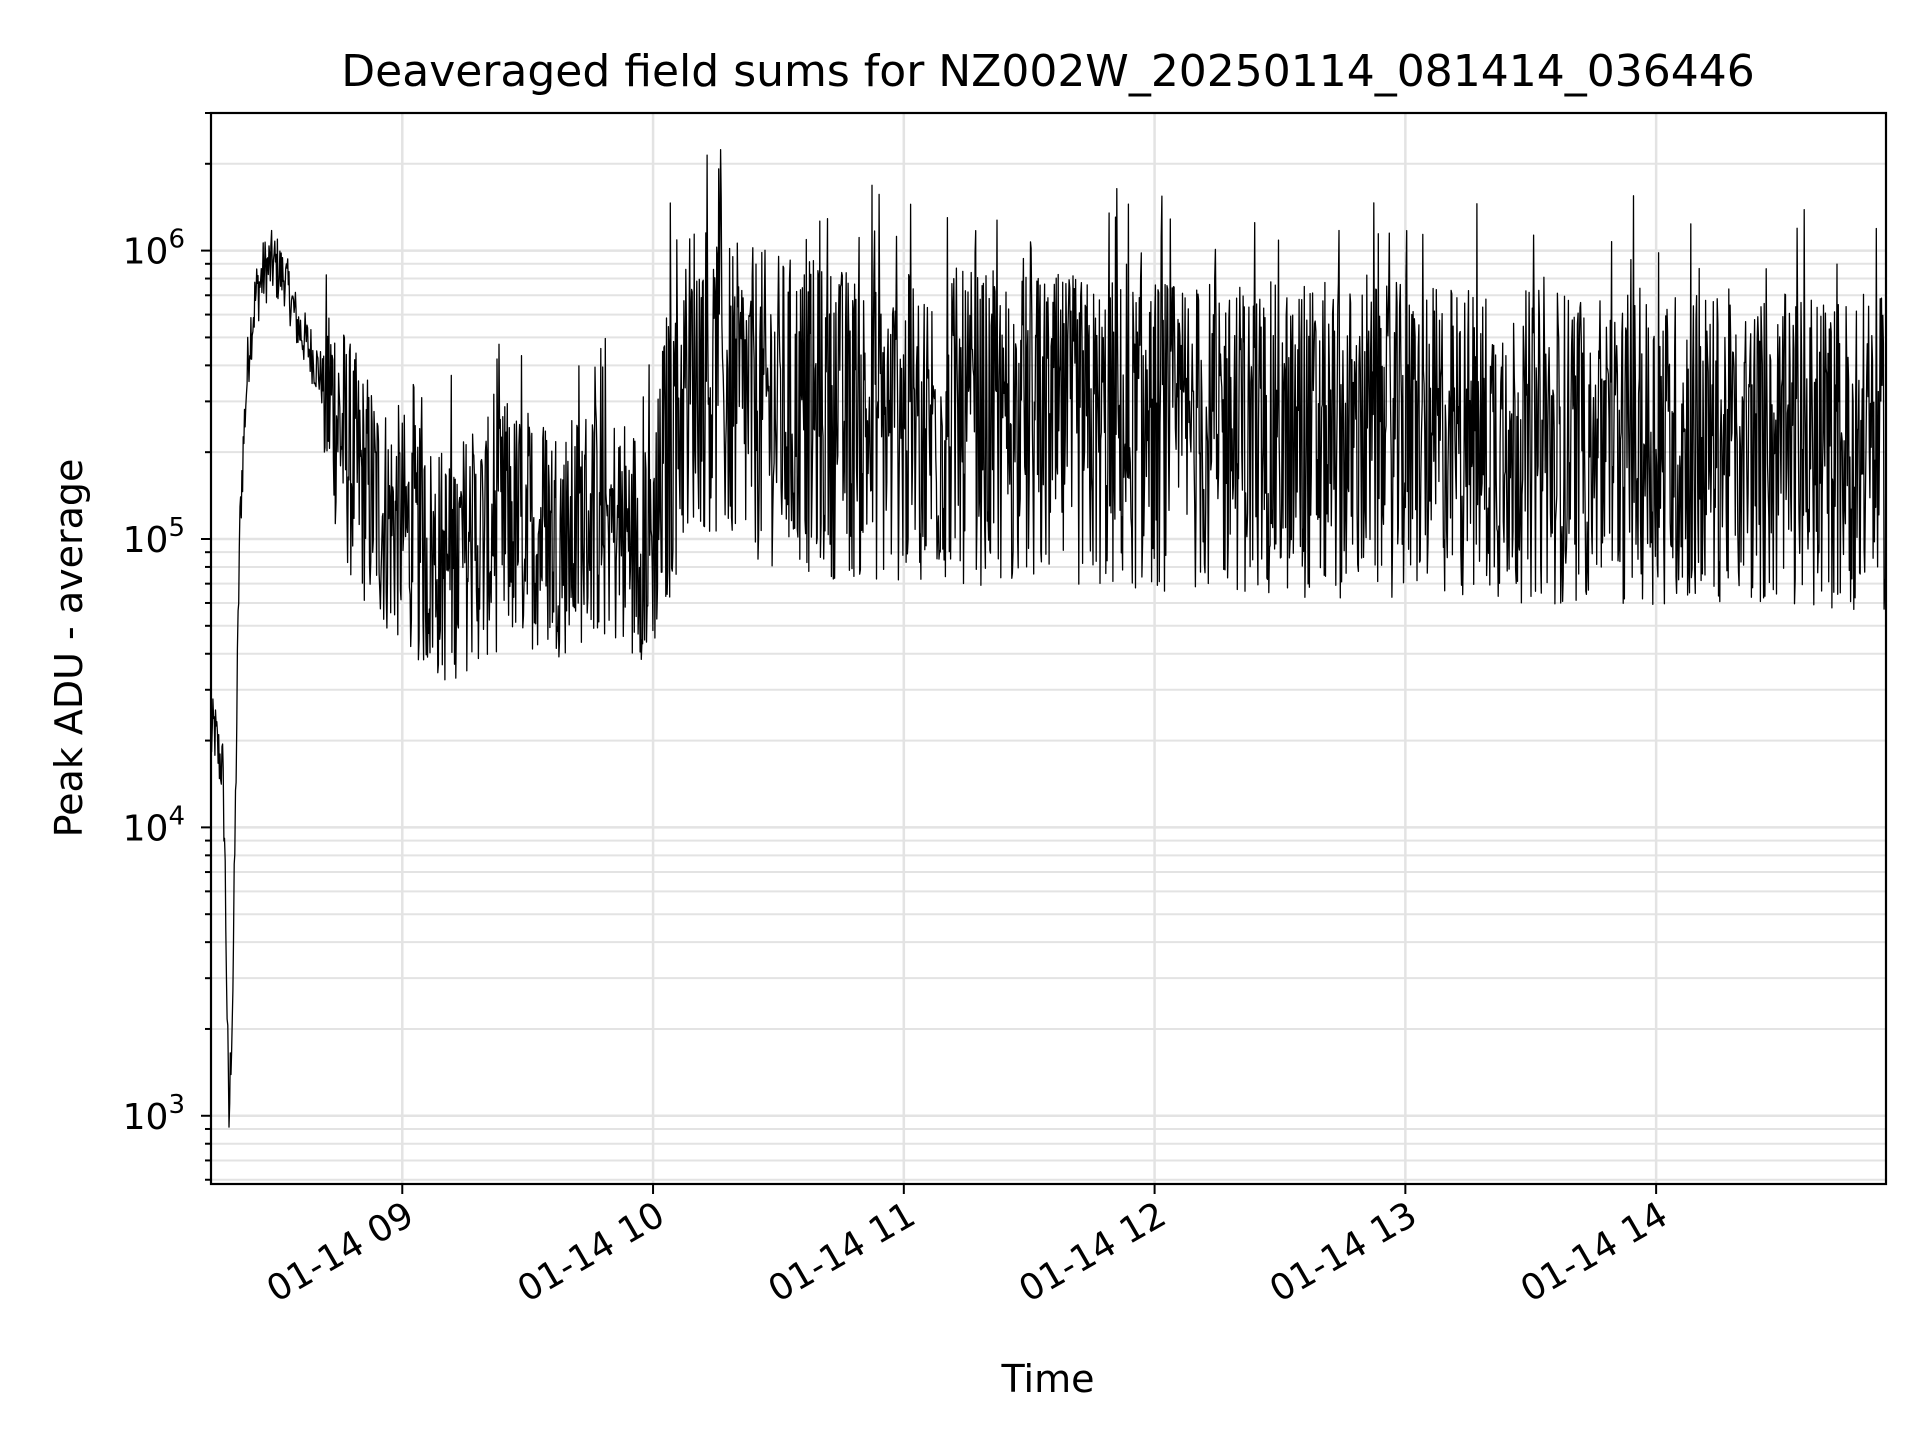  What do you see at coordinates (154, 825) in the screenshot?
I see `y-tick-label: 10⁴` at bounding box center [154, 825].